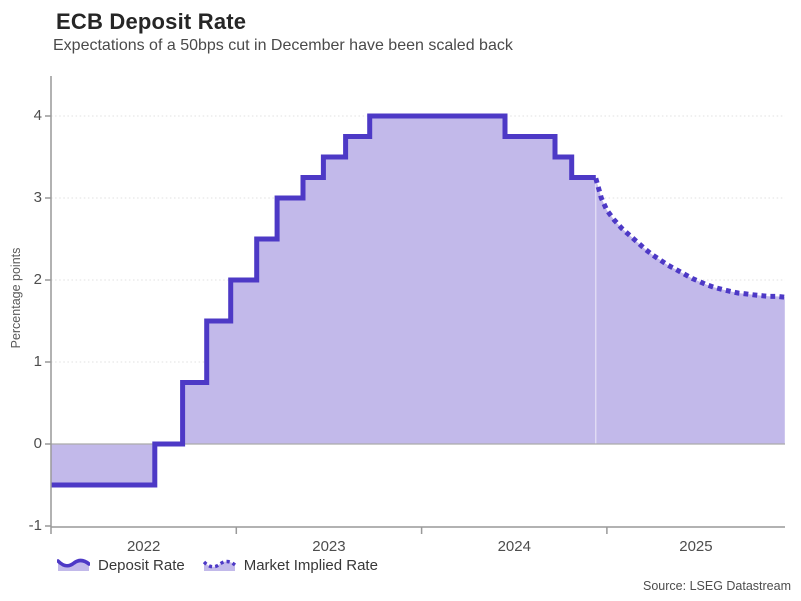 The width and height of the screenshot is (801, 601). I want to click on page-title: ECB Deposit Rate, so click(151, 21).